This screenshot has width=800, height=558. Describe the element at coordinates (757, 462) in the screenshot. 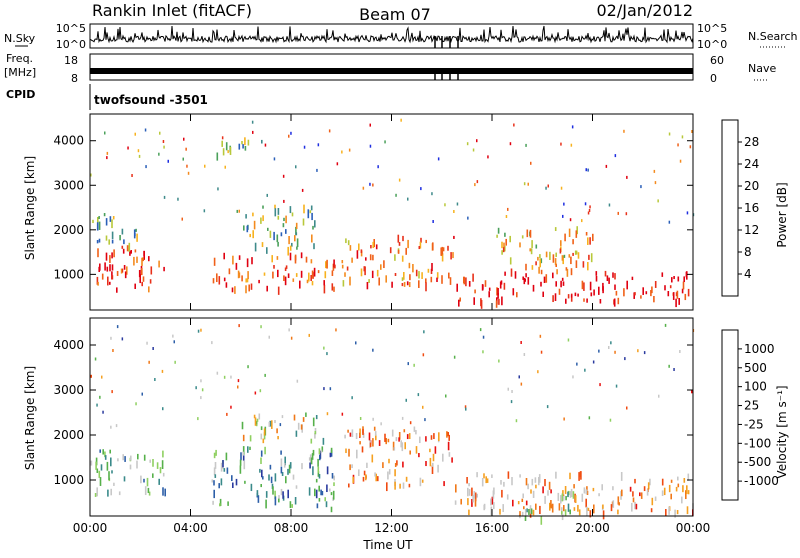

I see `velocity-colorbar-tick-label: -500` at that location.